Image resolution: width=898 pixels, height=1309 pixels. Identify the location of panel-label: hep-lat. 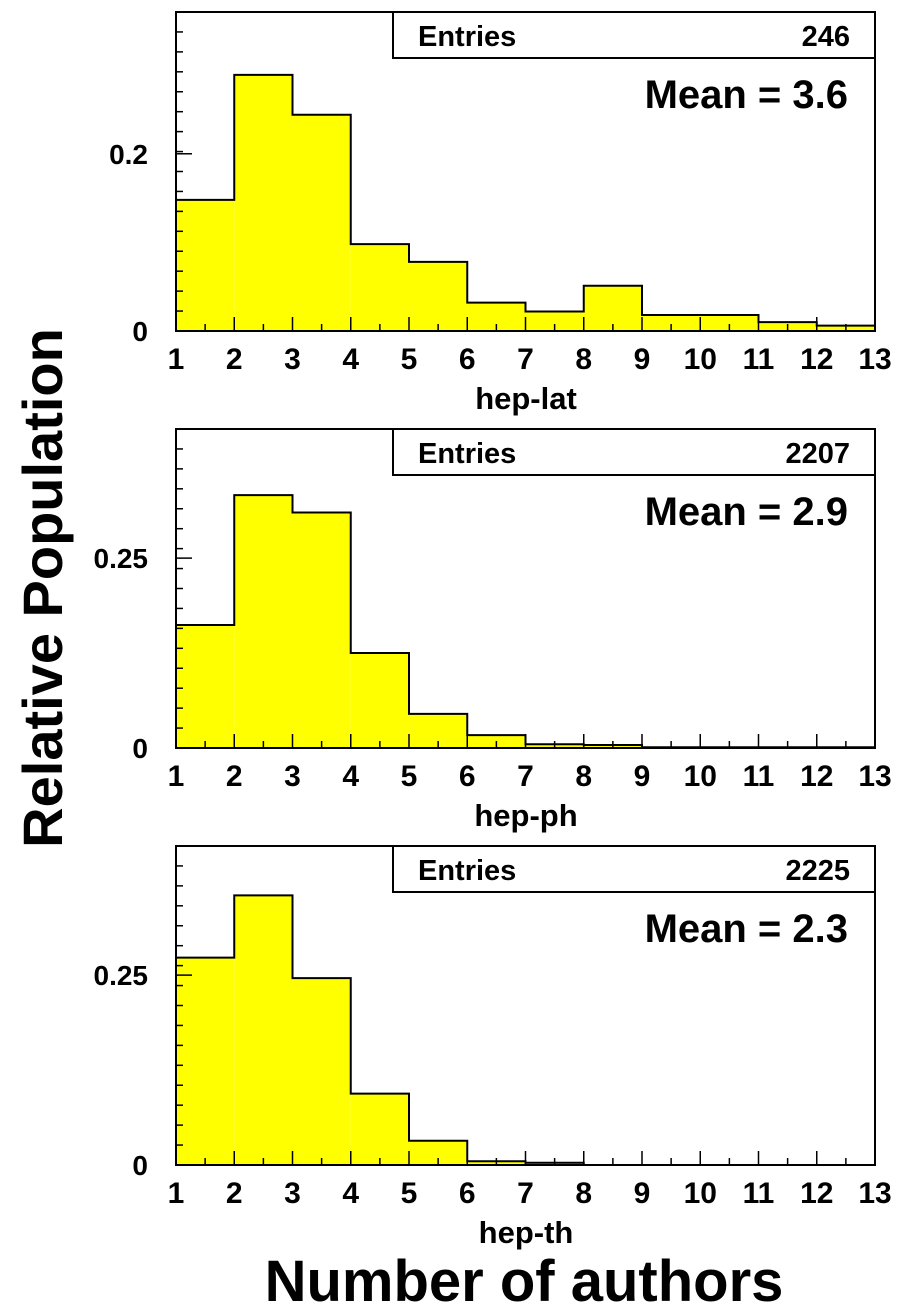
(526, 398).